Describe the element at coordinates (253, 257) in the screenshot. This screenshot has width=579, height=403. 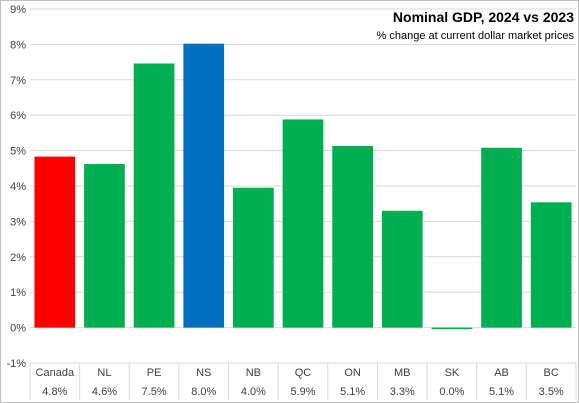
I see `bar-nb` at that location.